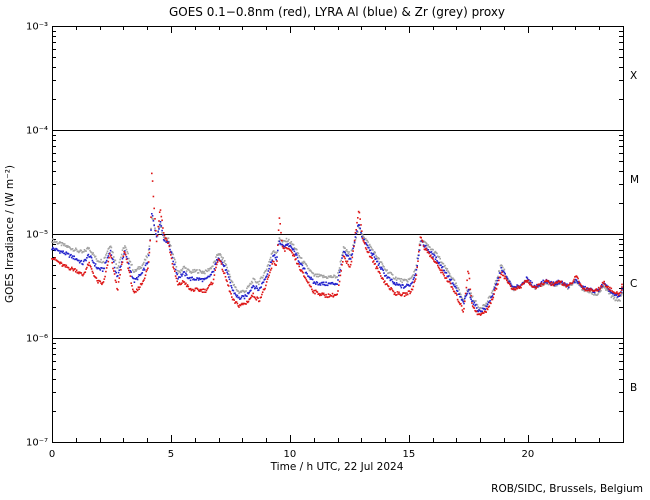  What do you see at coordinates (633, 76) in the screenshot?
I see `flare-class-label: X` at bounding box center [633, 76].